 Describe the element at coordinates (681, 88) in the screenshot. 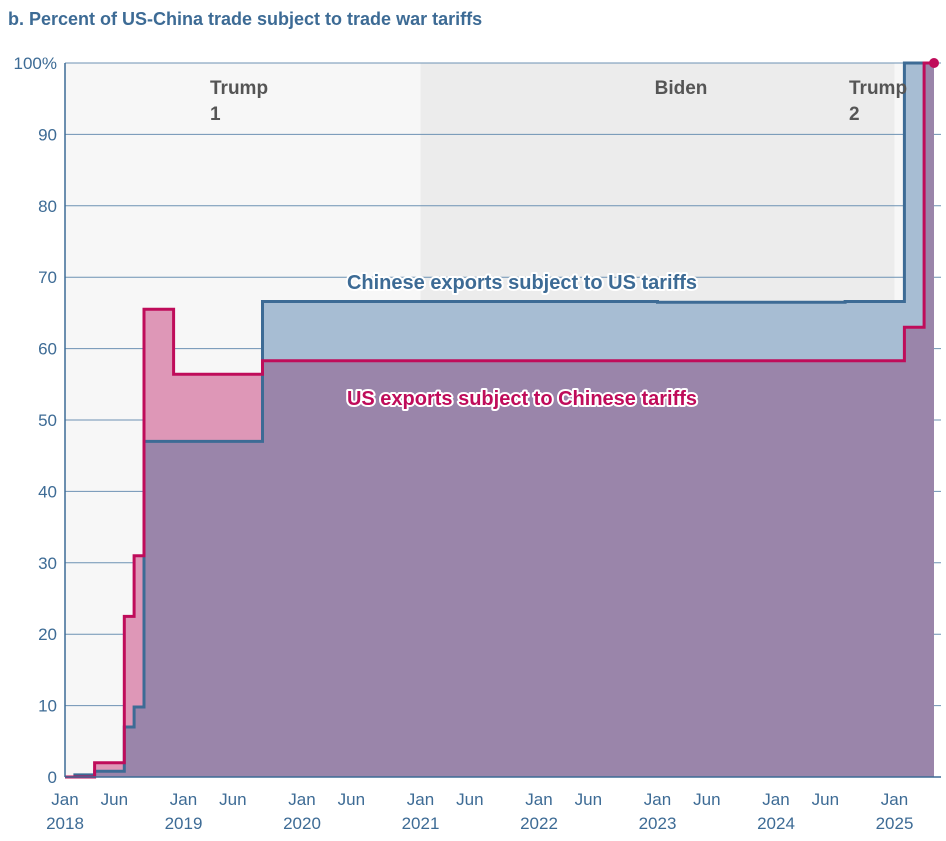

I see `period-label-1-0: Biden` at that location.